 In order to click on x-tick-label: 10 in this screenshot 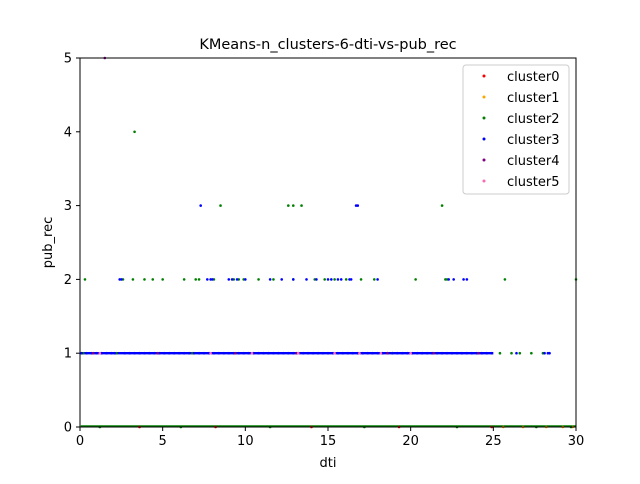, I will do `click(245, 441)`.